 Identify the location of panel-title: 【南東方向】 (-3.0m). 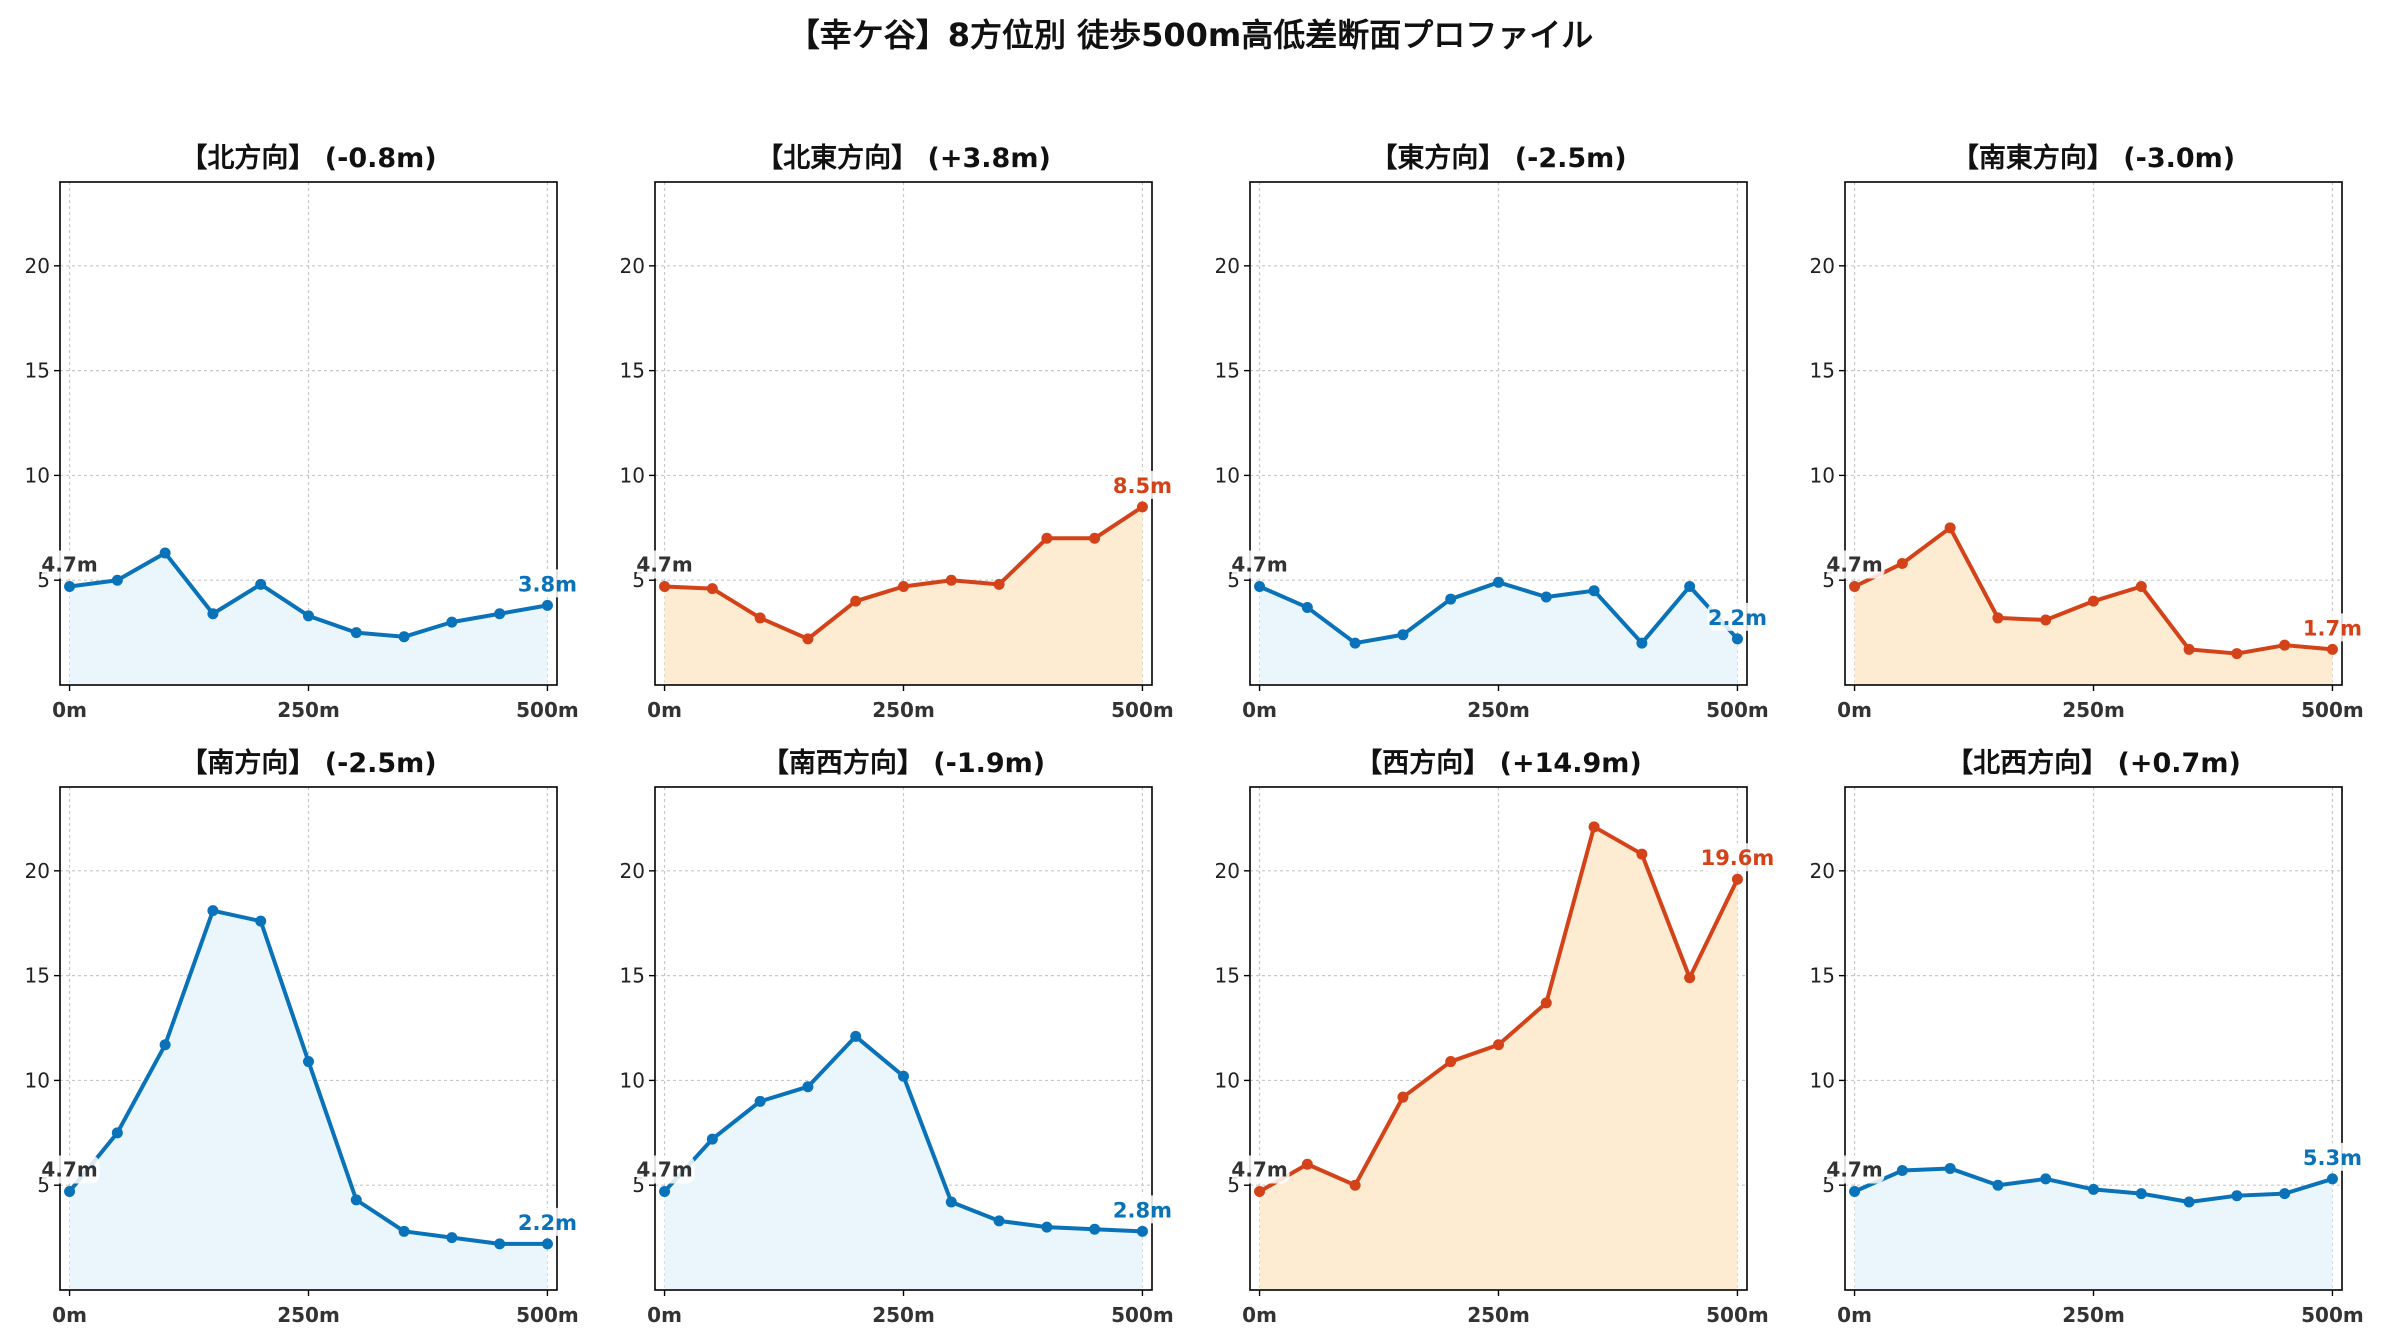
(2093, 158).